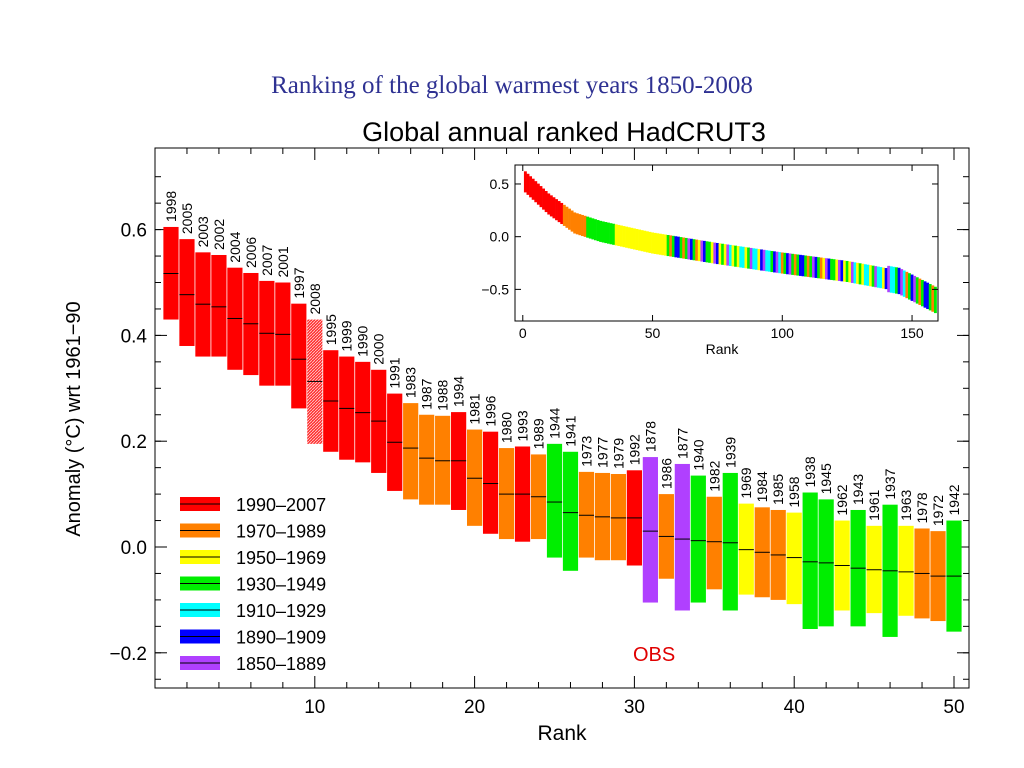  What do you see at coordinates (281, 505) in the screenshot?
I see `legend-label: 1990–2007` at bounding box center [281, 505].